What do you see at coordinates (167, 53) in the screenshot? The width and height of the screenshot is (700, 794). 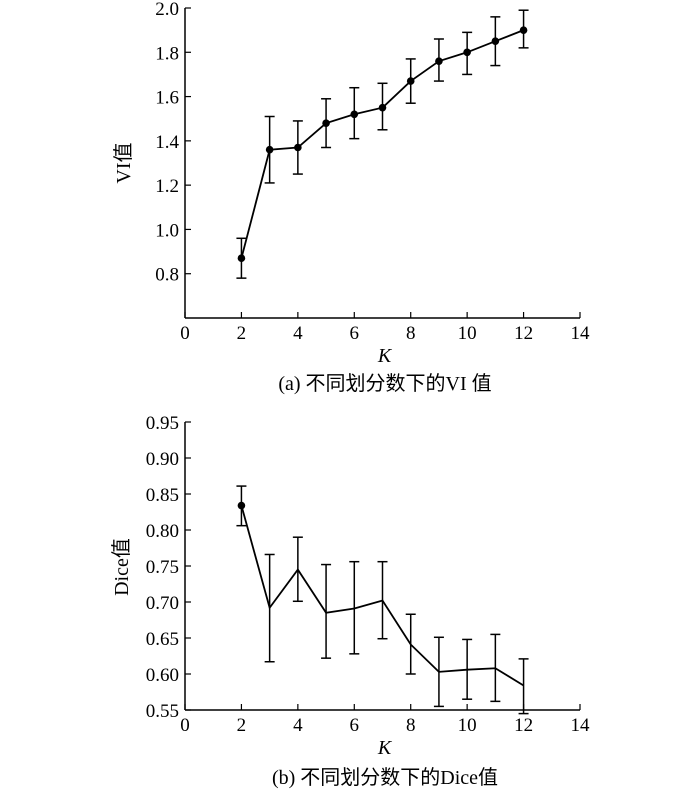 I see `panel-a-y-tick-label: 1.8` at bounding box center [167, 53].